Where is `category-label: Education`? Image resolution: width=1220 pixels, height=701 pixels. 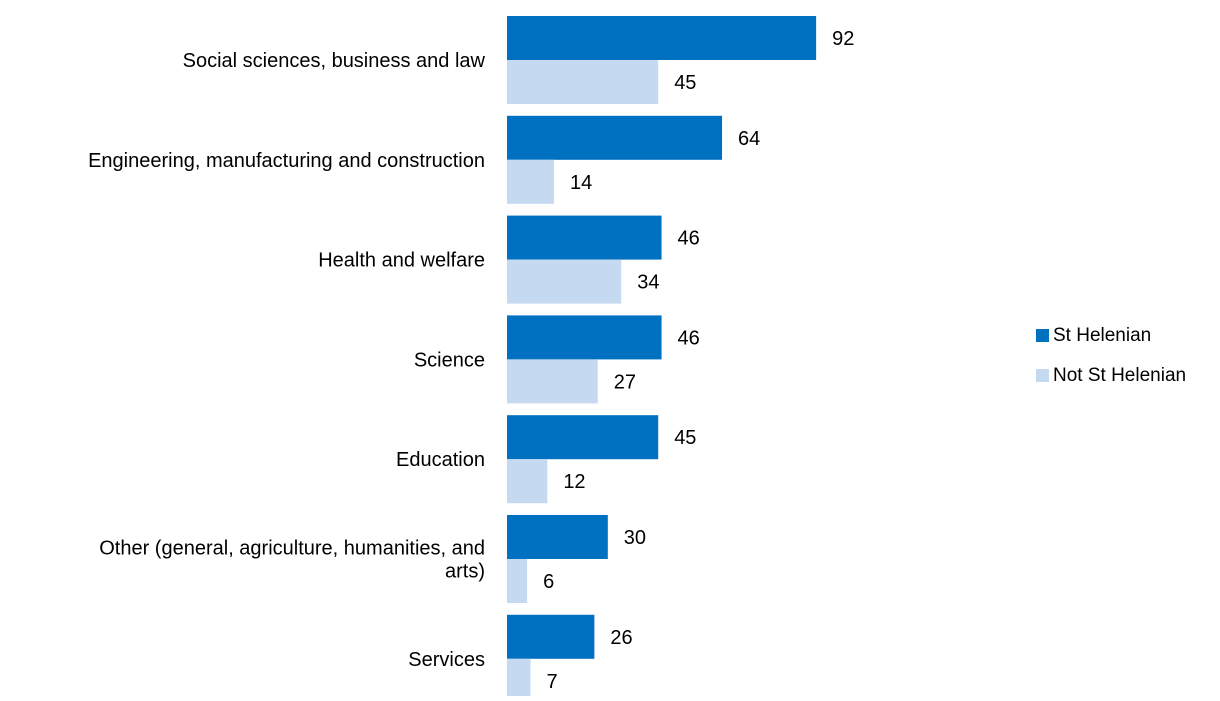 category-label: Education is located at coordinates (440, 460).